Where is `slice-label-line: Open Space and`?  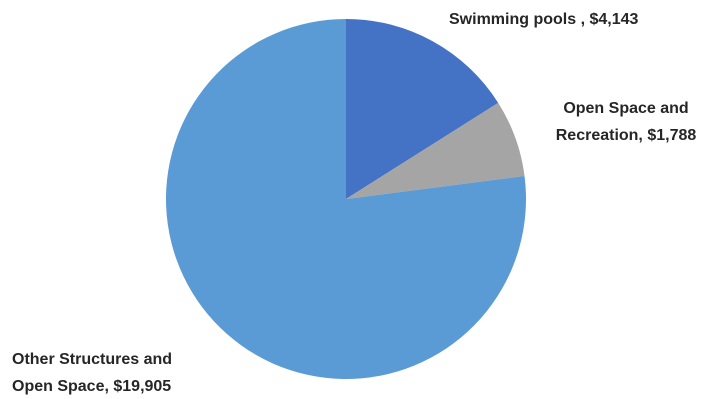 slice-label-line: Open Space and is located at coordinates (625, 108).